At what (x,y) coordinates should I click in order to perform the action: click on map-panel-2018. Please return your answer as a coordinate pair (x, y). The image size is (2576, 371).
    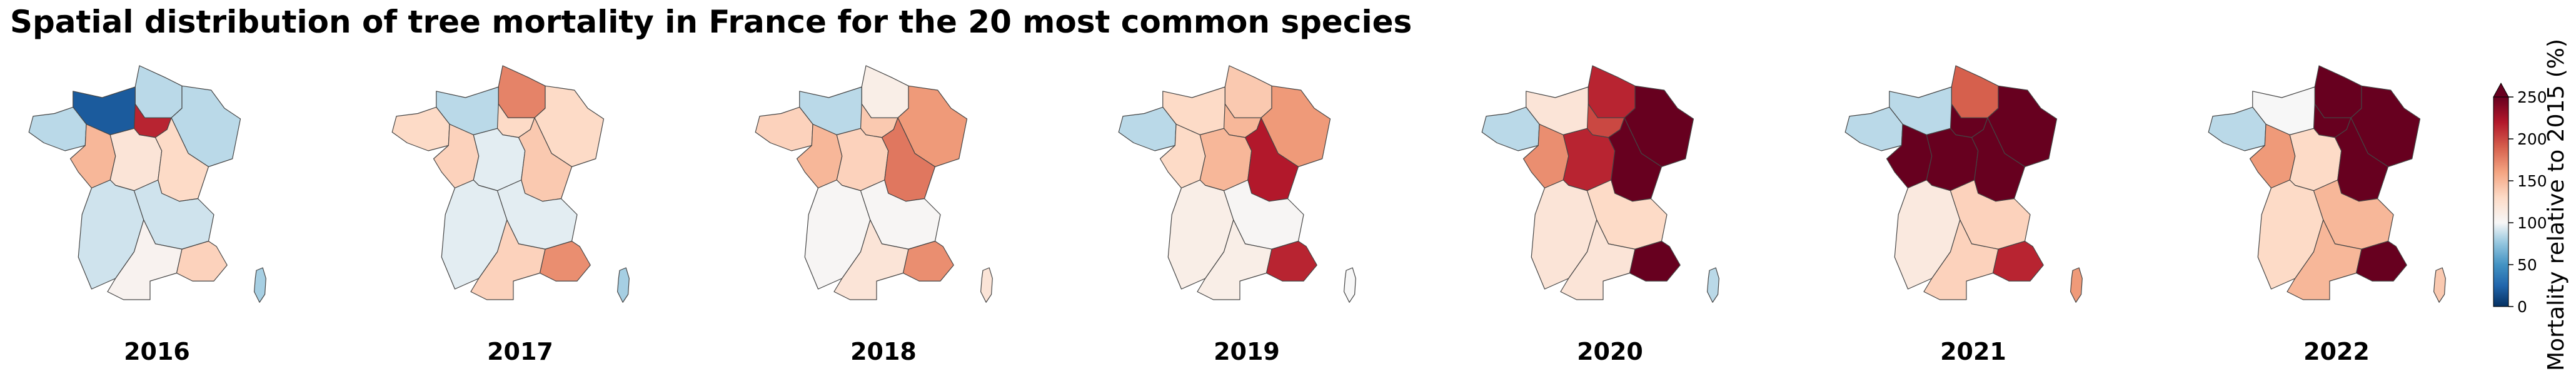
    Looking at the image, I should click on (874, 184).